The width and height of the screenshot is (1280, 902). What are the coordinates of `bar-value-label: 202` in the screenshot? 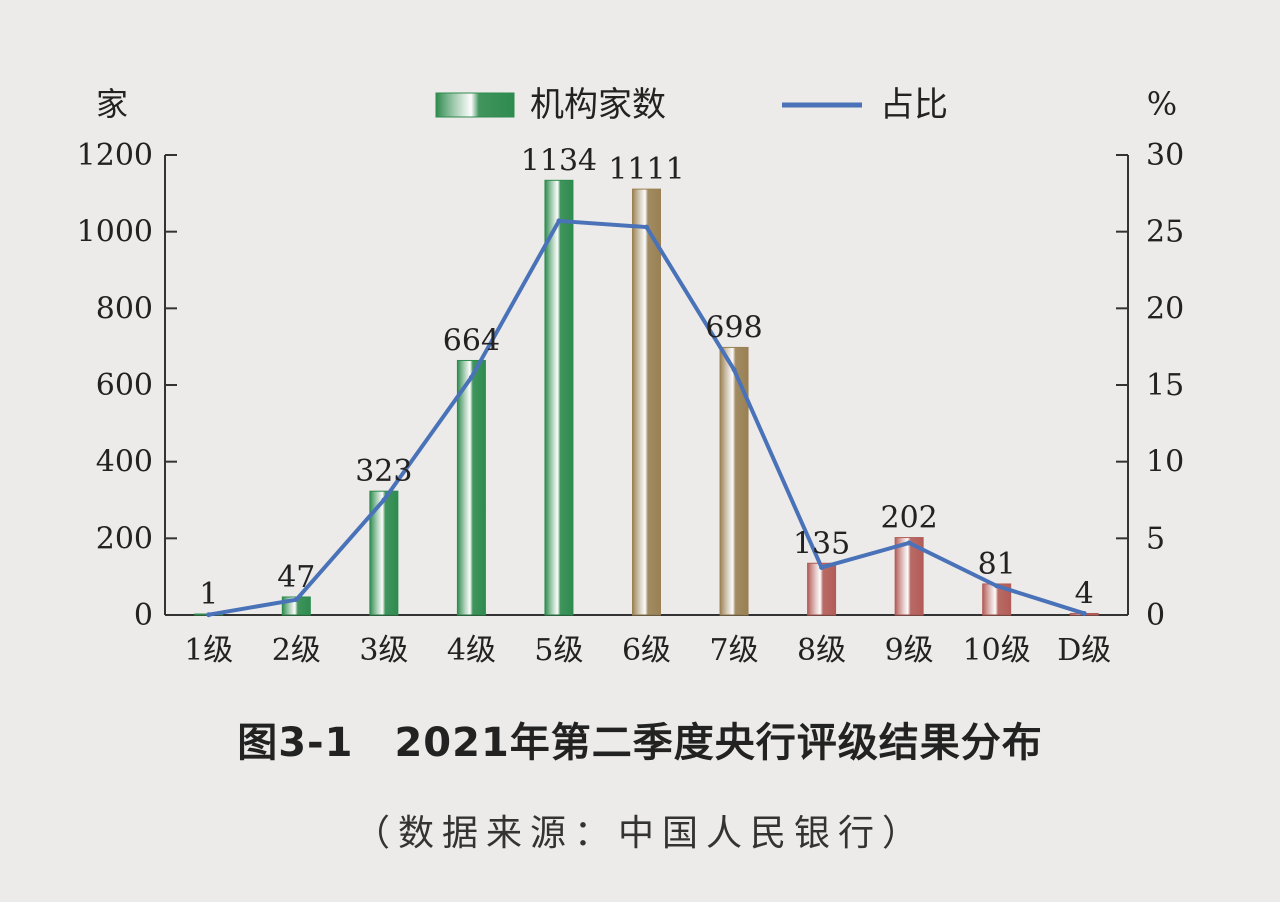 It's located at (909, 518).